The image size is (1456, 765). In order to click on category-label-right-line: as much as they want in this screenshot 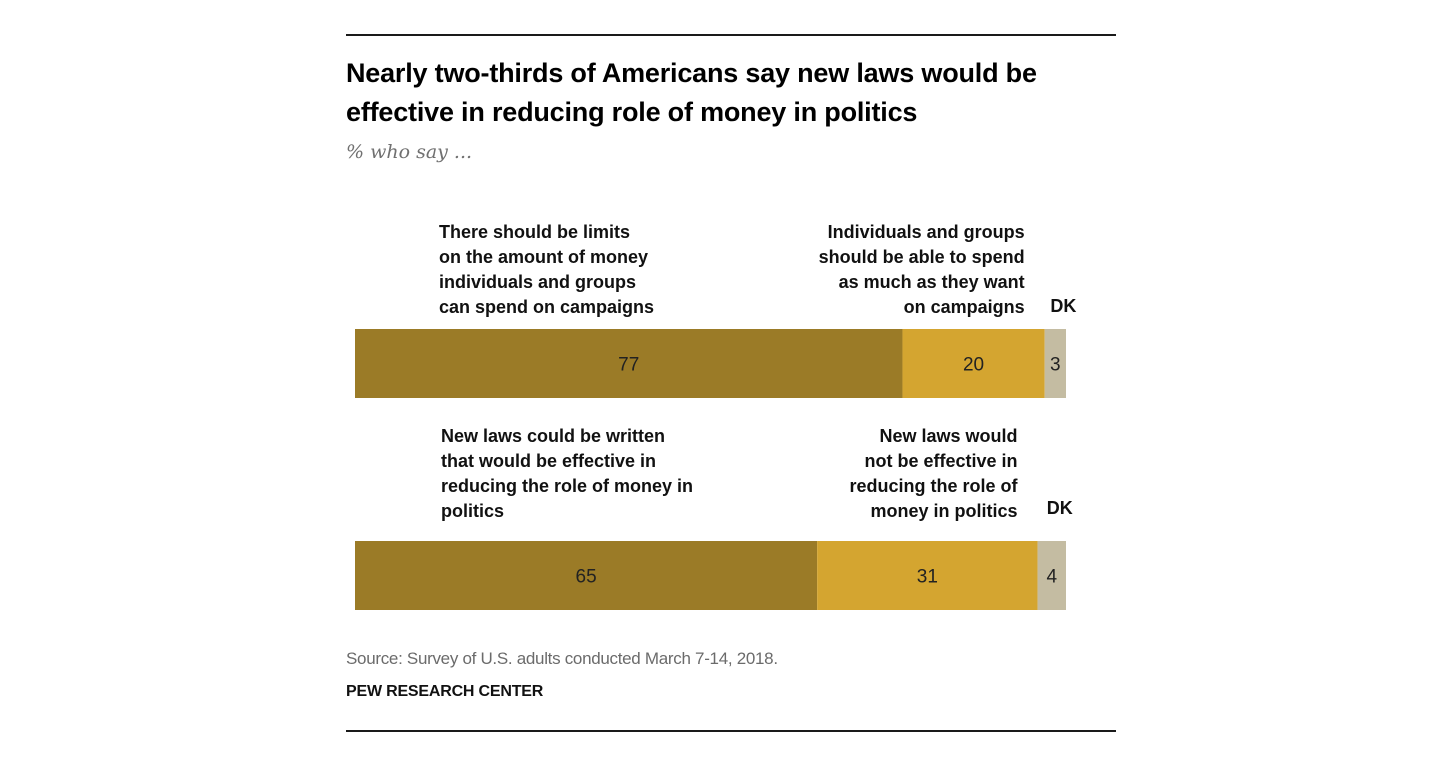, I will do `click(932, 282)`.